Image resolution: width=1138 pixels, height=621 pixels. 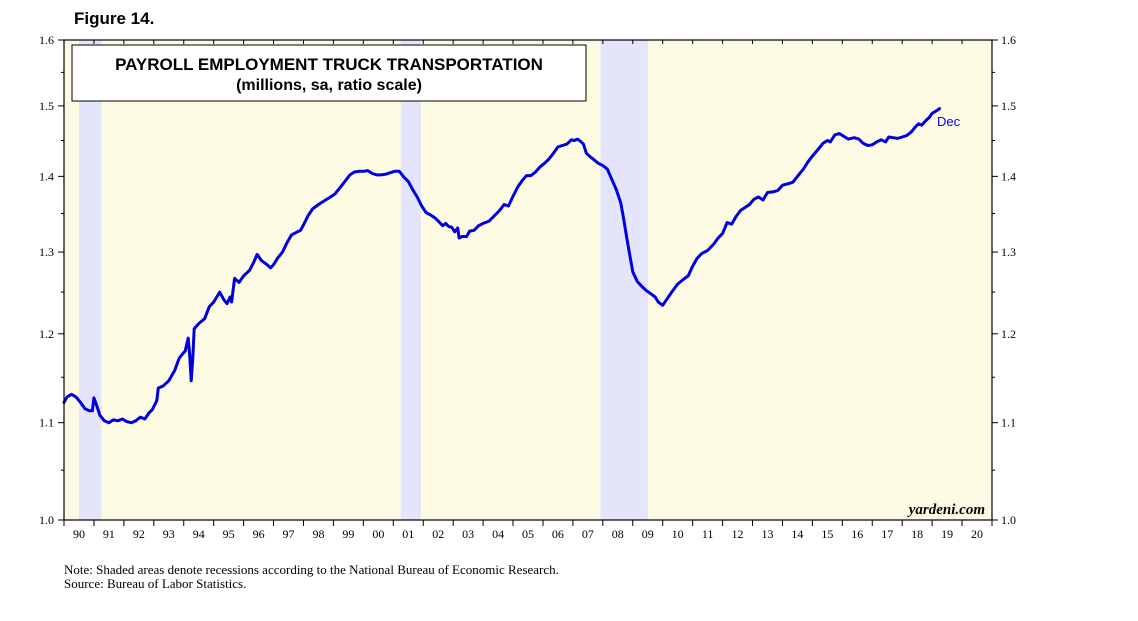 What do you see at coordinates (618, 534) in the screenshot?
I see `x-tick-label: 08` at bounding box center [618, 534].